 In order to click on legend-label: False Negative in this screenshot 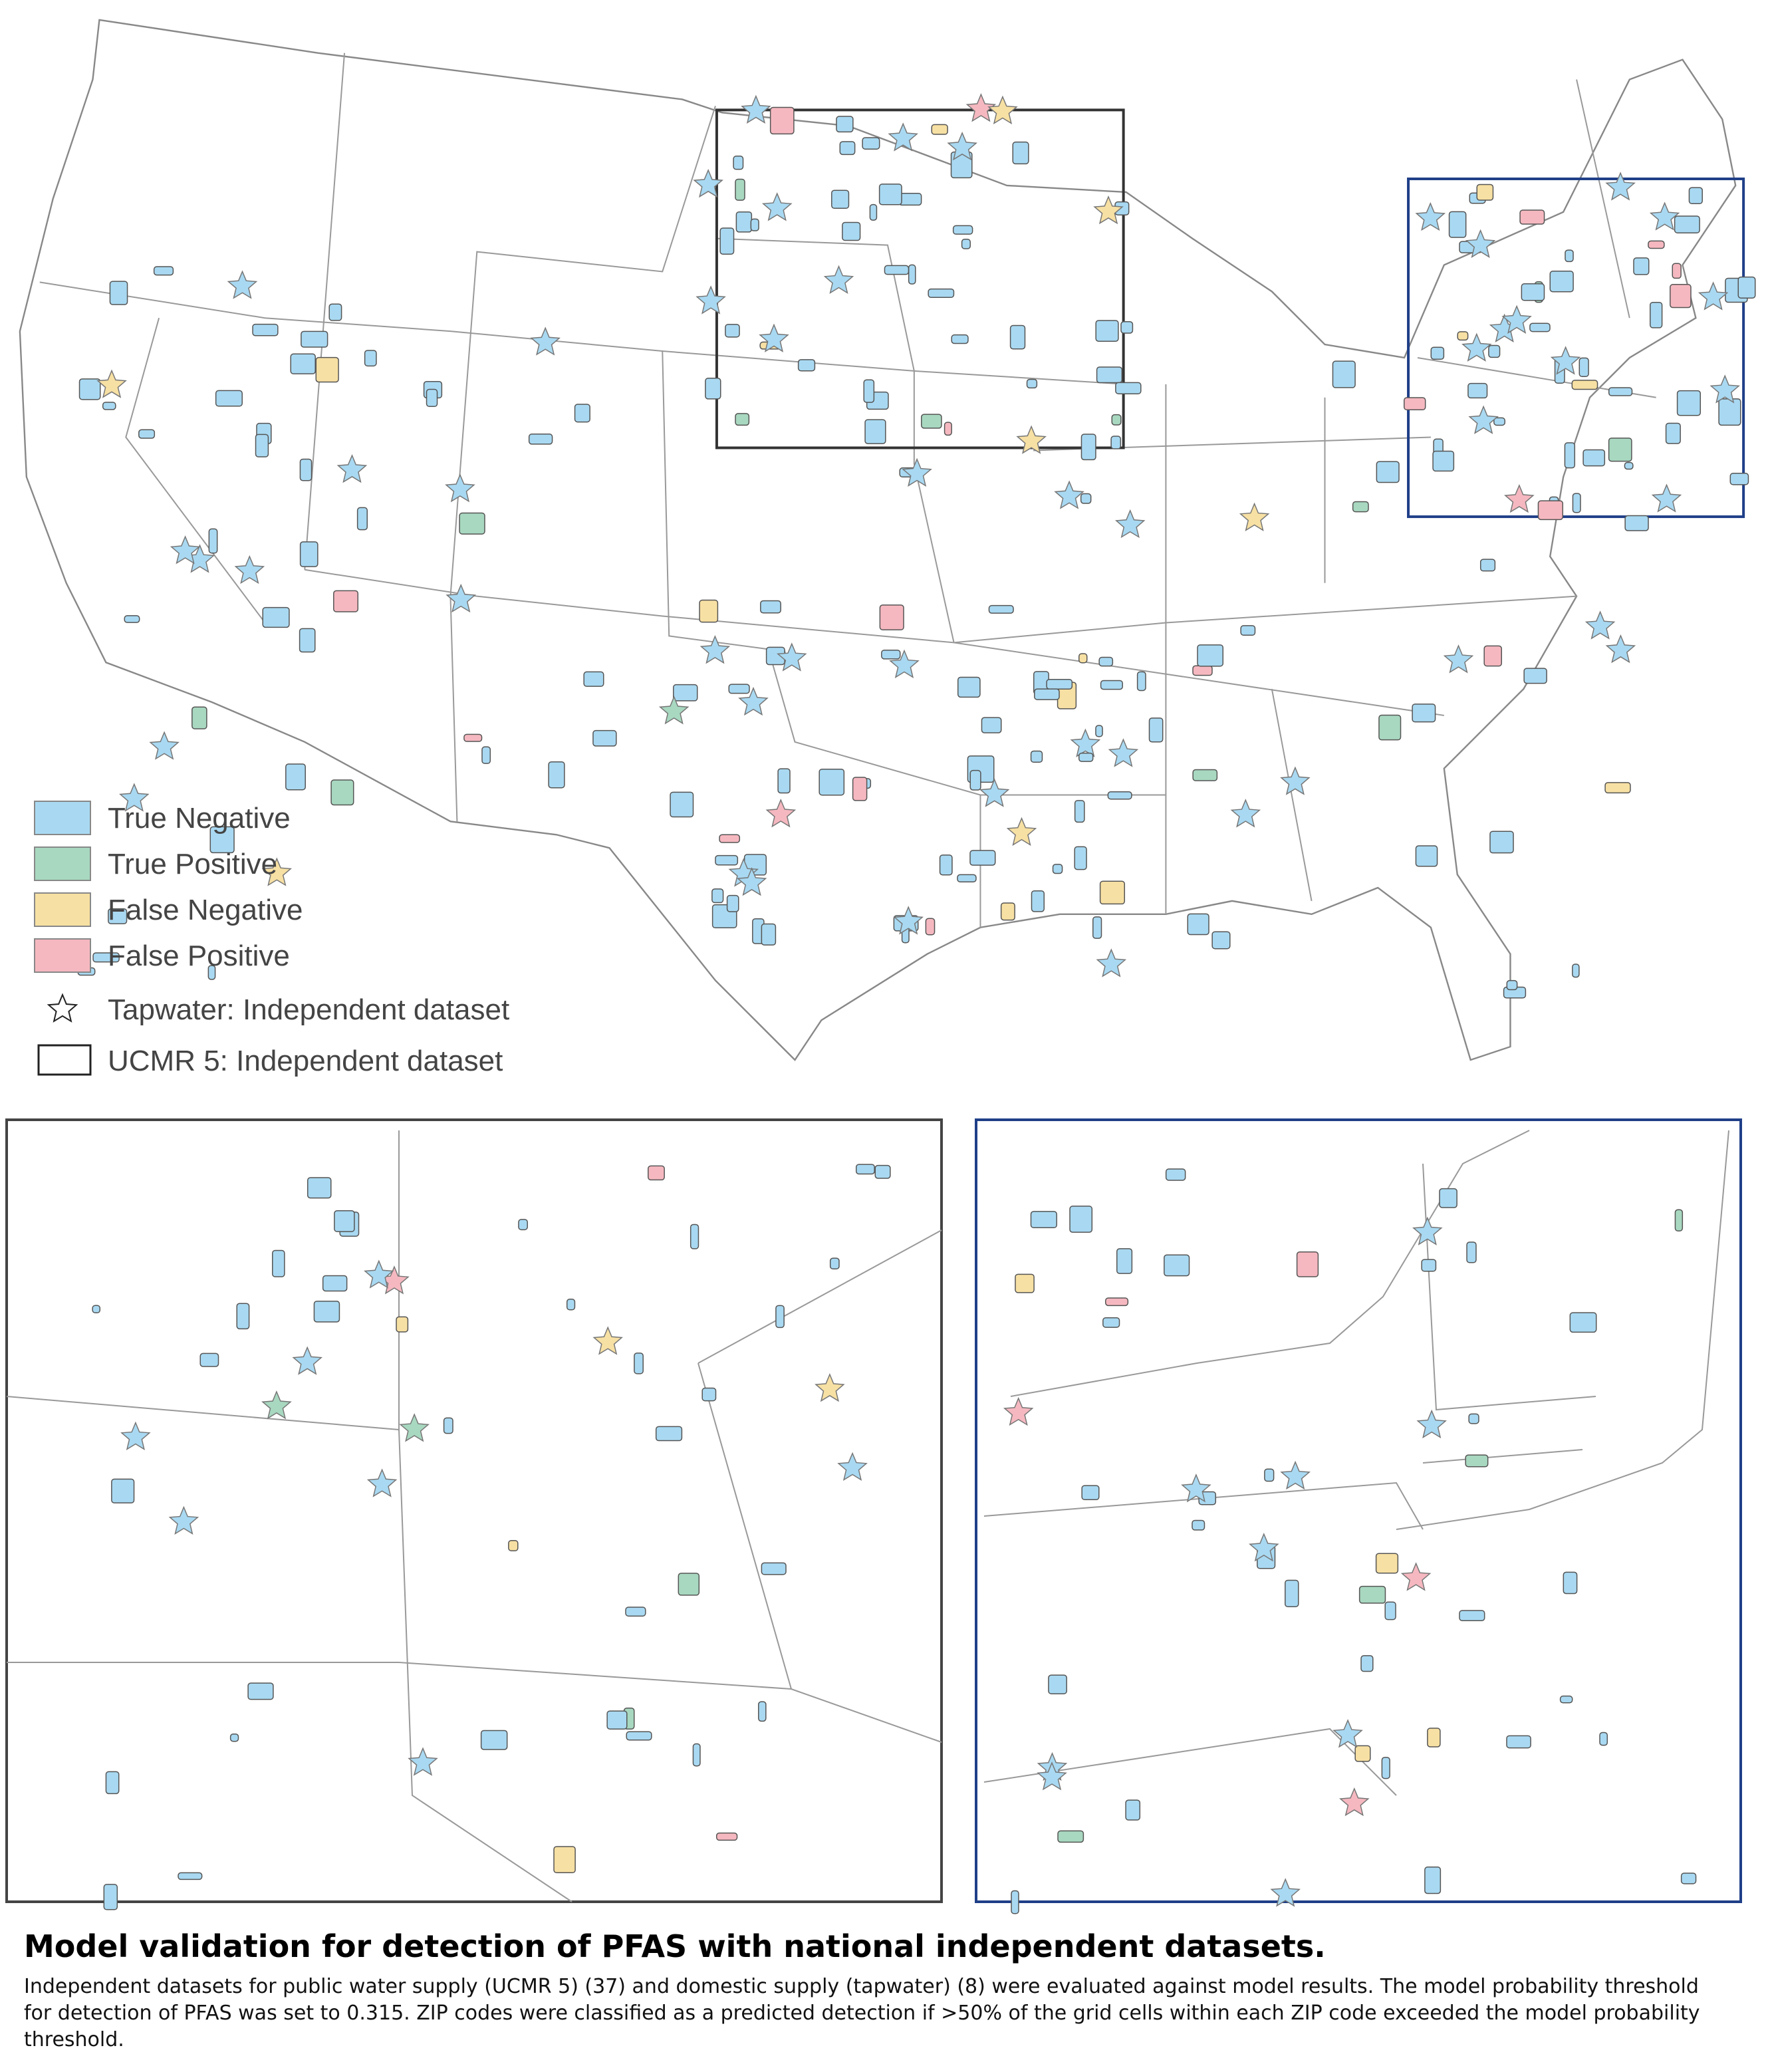, I will do `click(205, 910)`.